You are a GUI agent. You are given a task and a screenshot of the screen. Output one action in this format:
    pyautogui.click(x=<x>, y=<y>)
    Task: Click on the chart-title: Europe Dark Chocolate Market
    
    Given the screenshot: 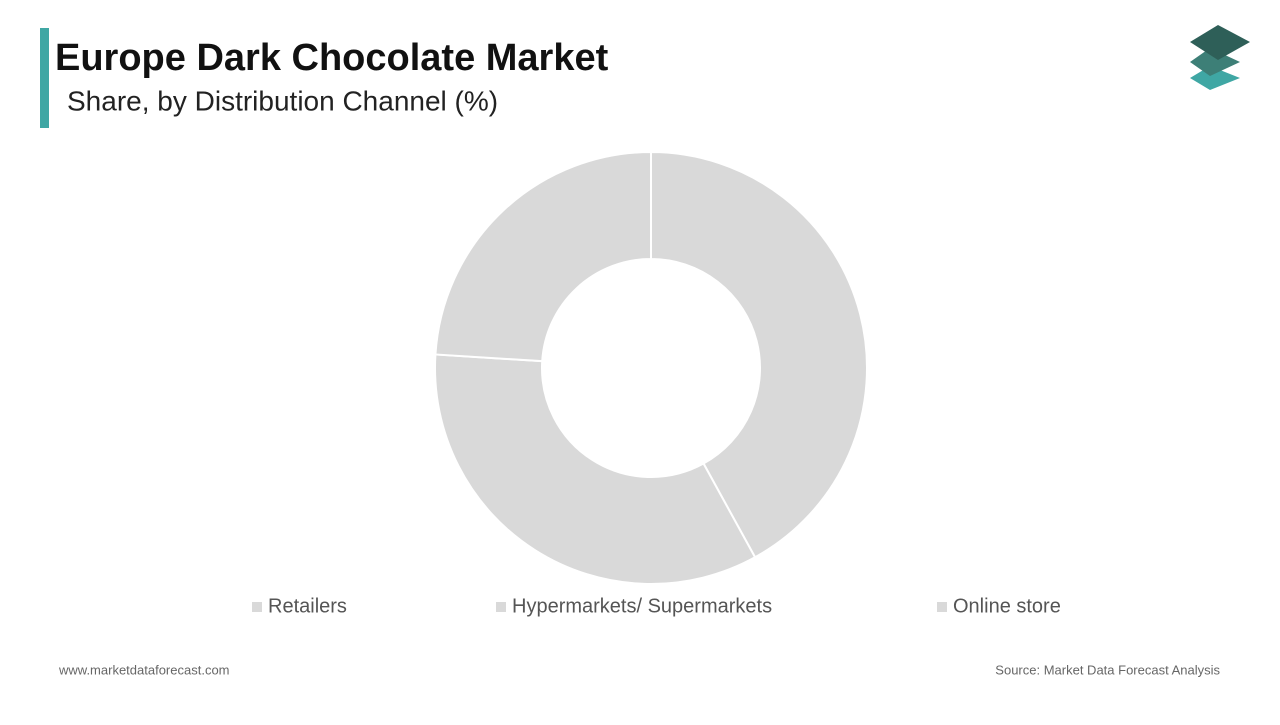 What is the action you would take?
    pyautogui.click(x=332, y=58)
    